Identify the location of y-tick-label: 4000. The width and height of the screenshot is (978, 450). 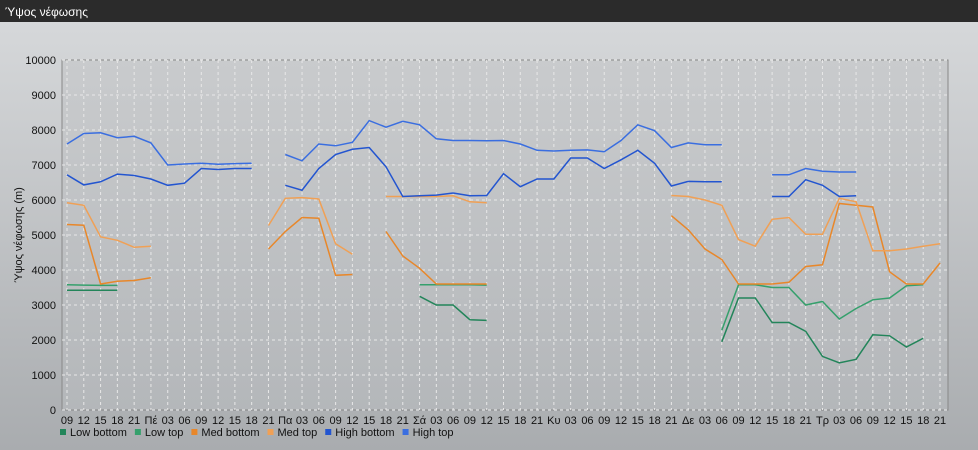
(44, 271).